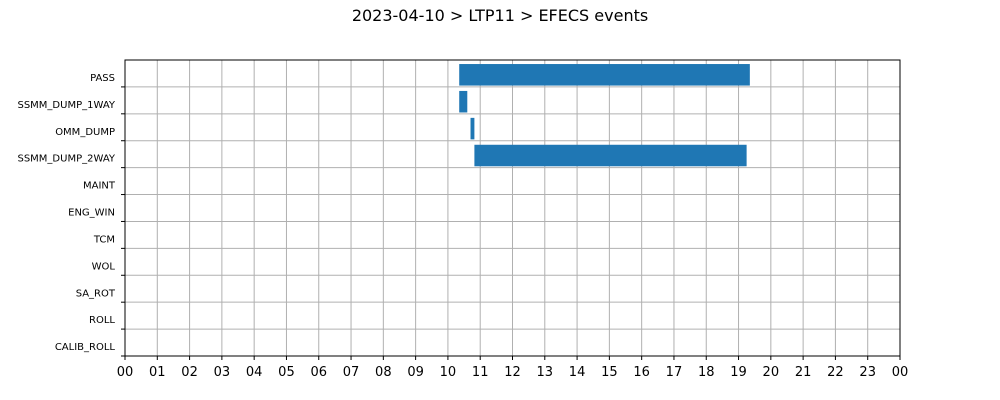 Image resolution: width=1000 pixels, height=400 pixels. I want to click on y-tick-label: PASS, so click(102, 78).